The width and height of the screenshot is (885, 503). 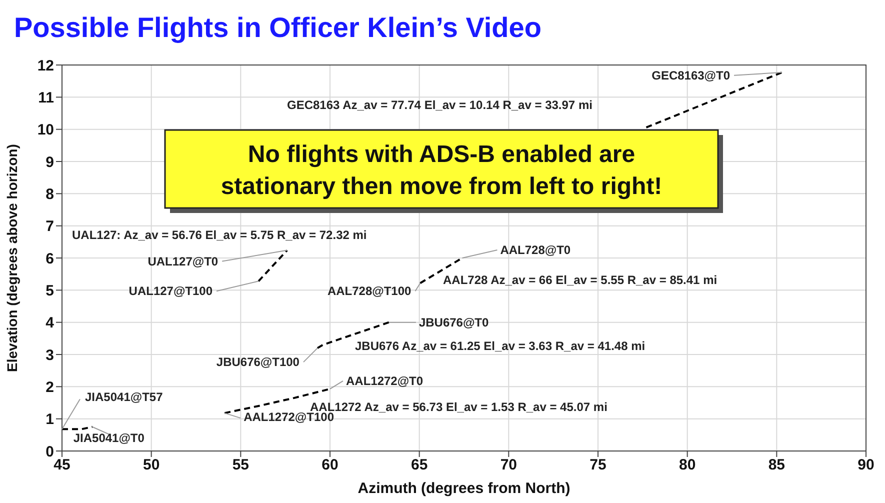 I want to click on annotation: GEC8163@T0, so click(x=691, y=75).